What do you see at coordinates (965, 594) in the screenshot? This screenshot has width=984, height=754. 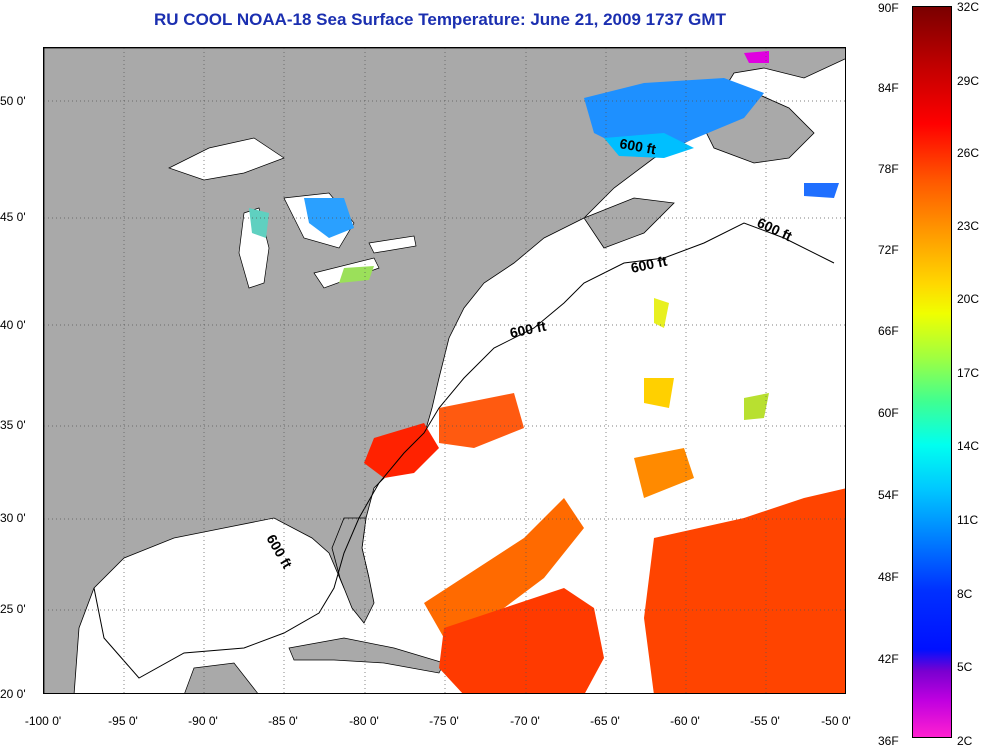 I see `colorbar-label-c: 8C` at bounding box center [965, 594].